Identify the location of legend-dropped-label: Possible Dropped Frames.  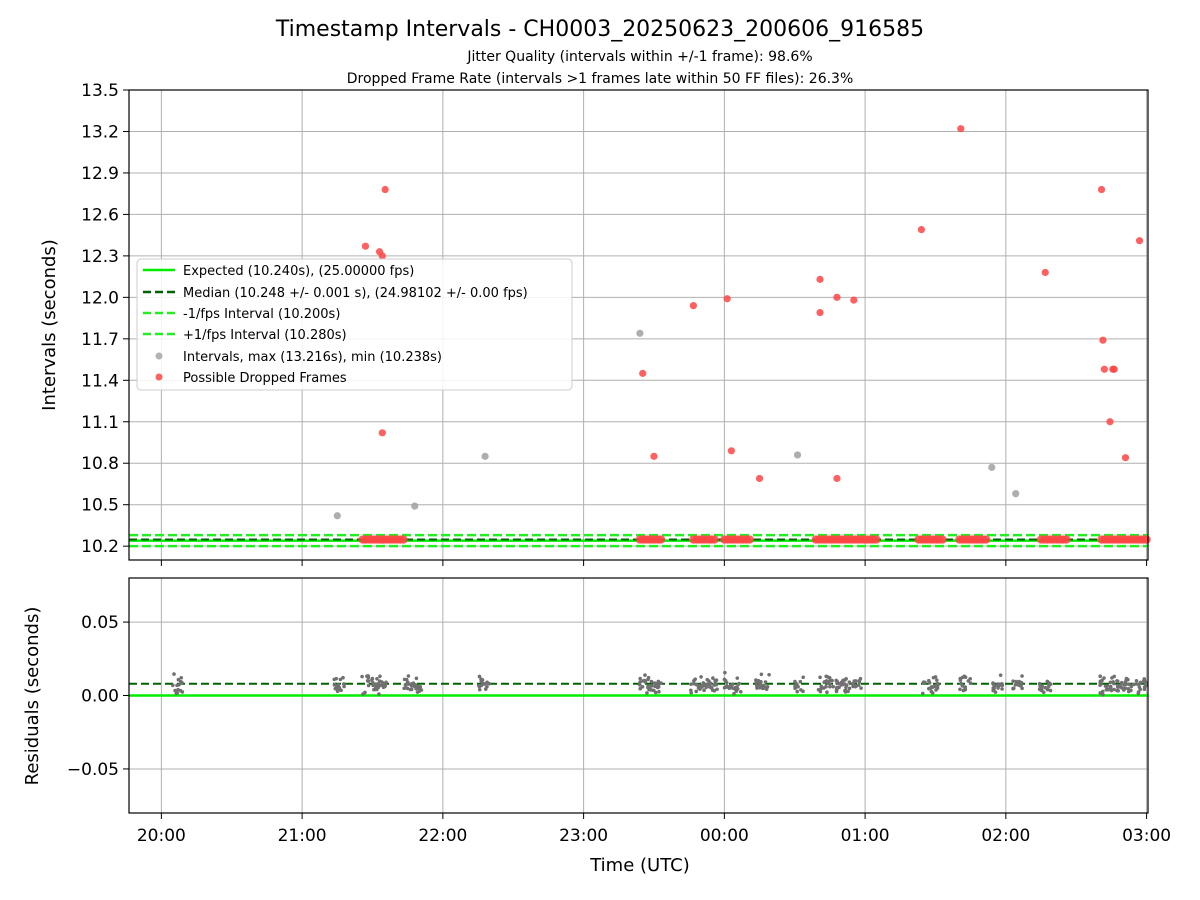
(265, 378).